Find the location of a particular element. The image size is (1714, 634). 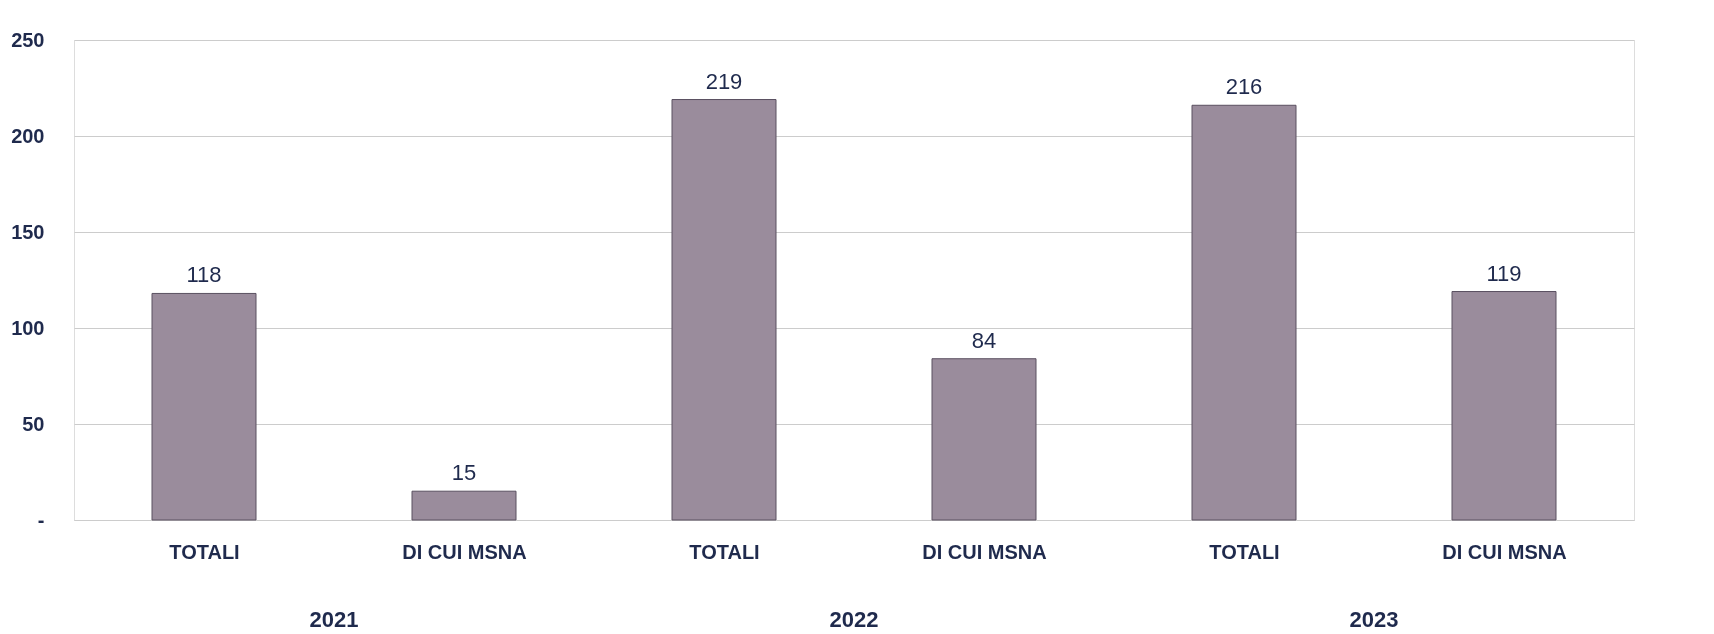

y-tick-label: 250 is located at coordinates (28, 39).